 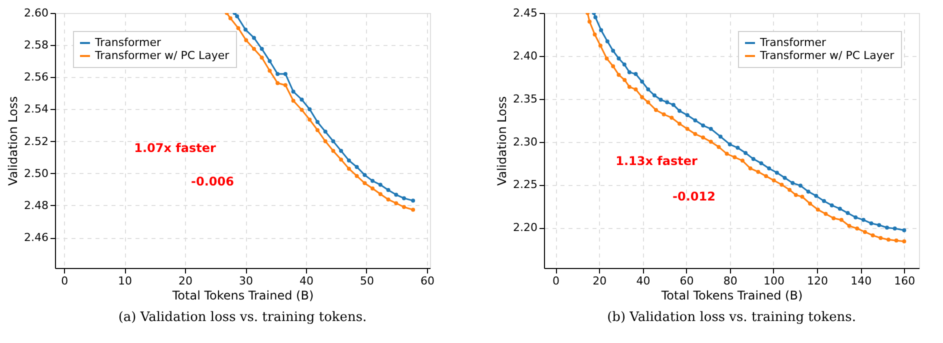 What do you see at coordinates (905, 281) in the screenshot?
I see `x-tick-label: 160` at bounding box center [905, 281].